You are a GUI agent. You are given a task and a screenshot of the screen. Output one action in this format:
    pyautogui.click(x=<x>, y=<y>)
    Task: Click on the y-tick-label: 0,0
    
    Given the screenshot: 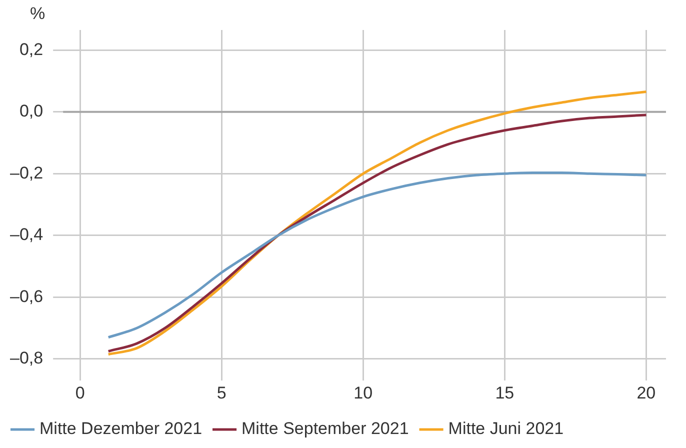 What is the action you would take?
    pyautogui.click(x=31, y=111)
    